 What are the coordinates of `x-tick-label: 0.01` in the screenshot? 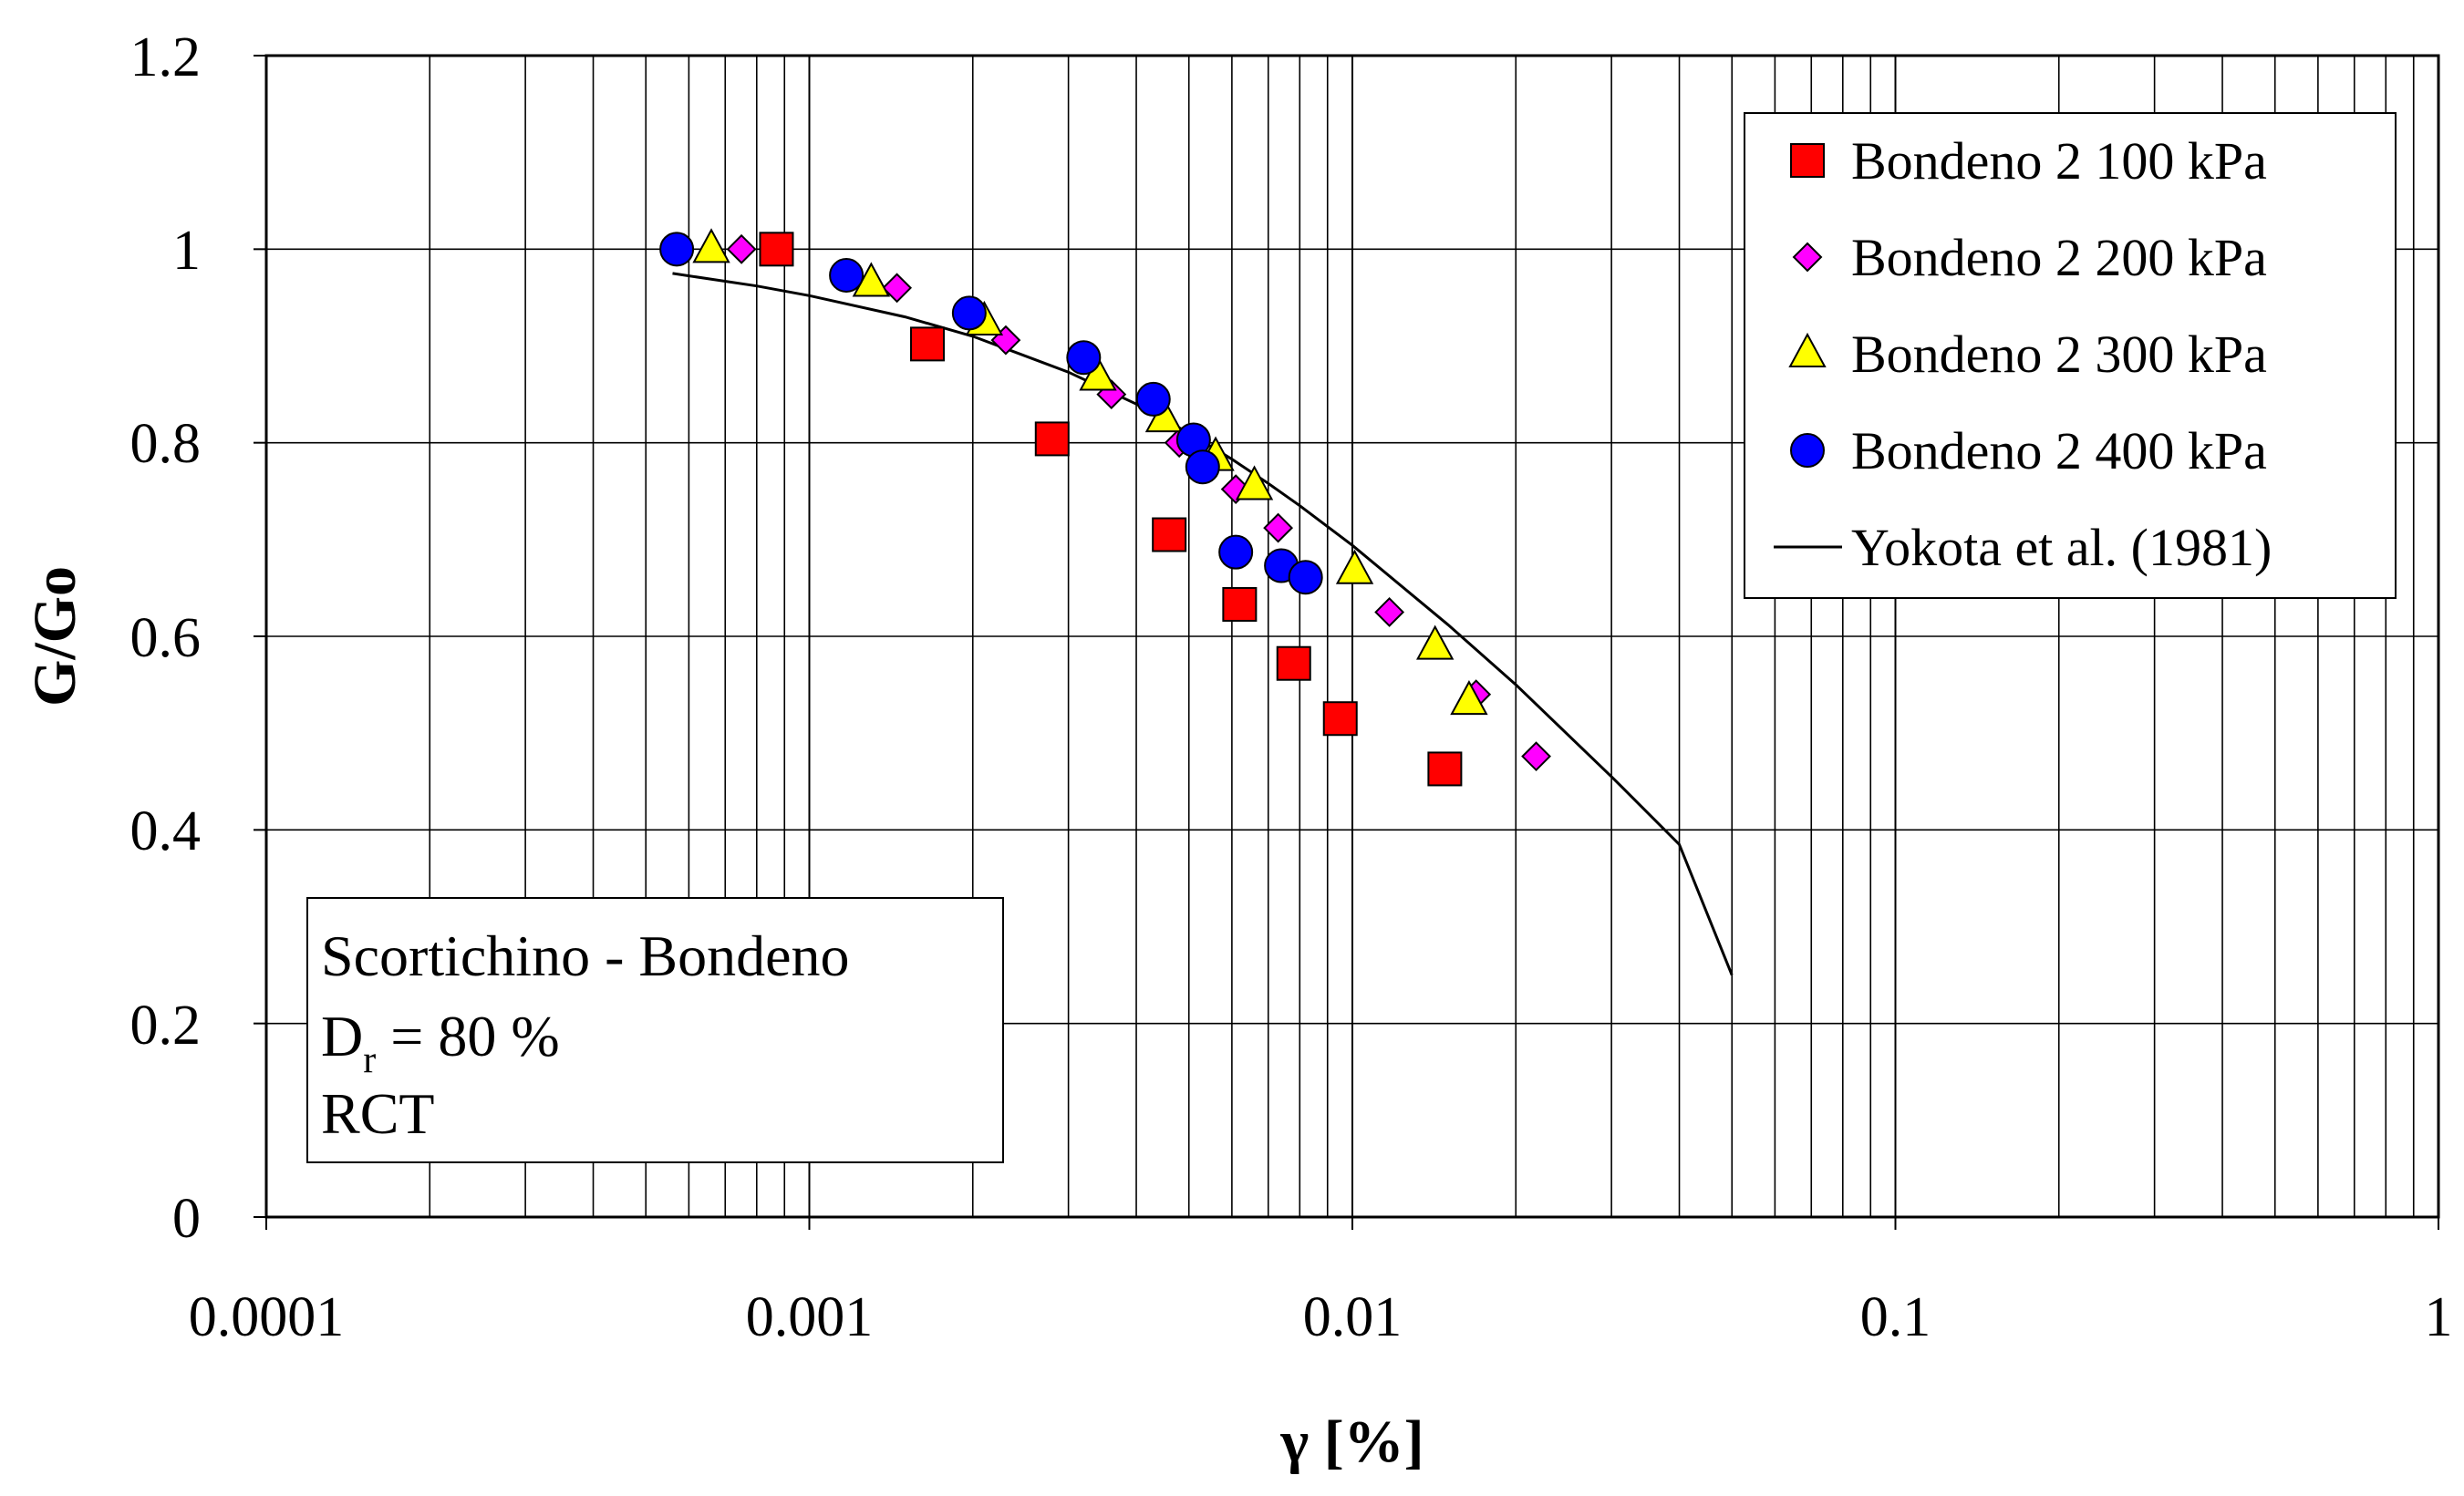 It's located at (1353, 1317).